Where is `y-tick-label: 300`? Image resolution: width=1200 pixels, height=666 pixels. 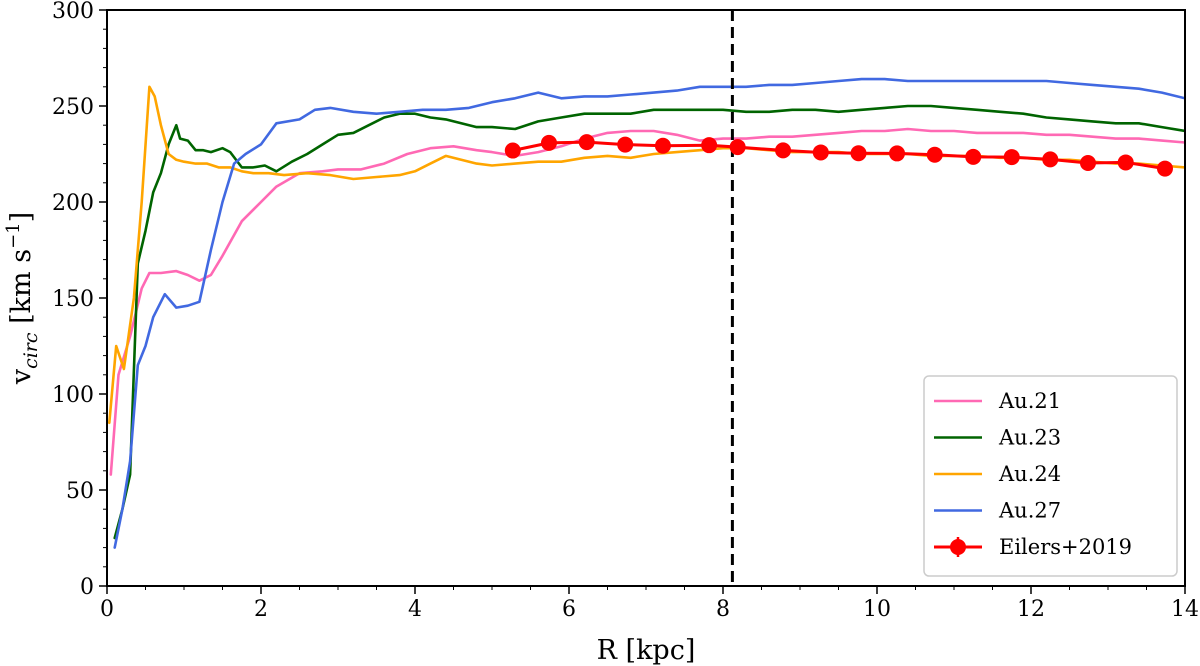 y-tick-label: 300 is located at coordinates (73, 12).